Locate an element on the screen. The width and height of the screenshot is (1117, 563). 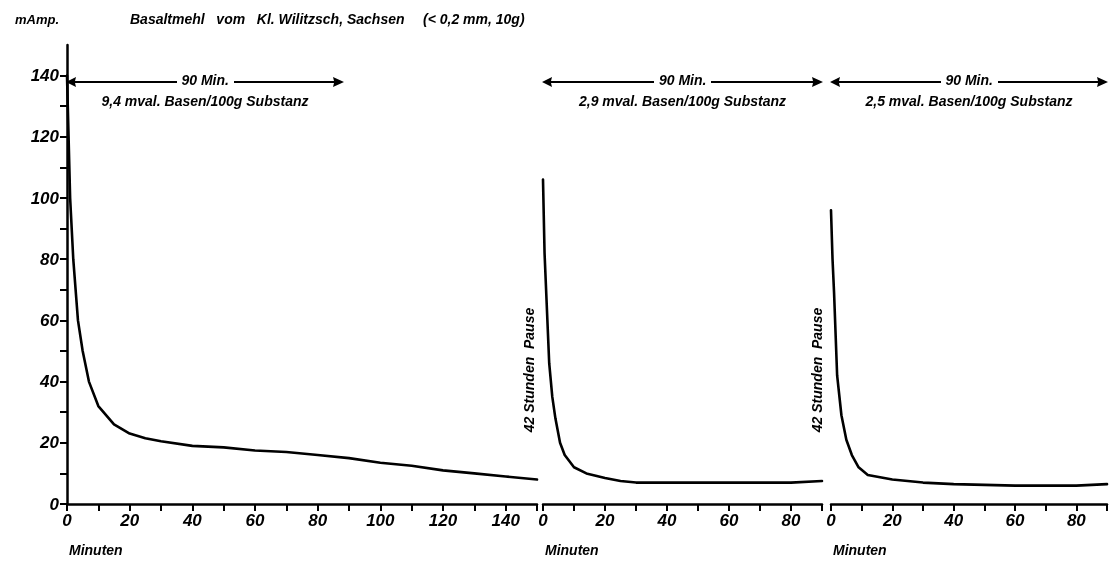
chart-title: Basaltmehl vom Kl. Wilitzsch, Sachsen is located at coordinates (267, 19).